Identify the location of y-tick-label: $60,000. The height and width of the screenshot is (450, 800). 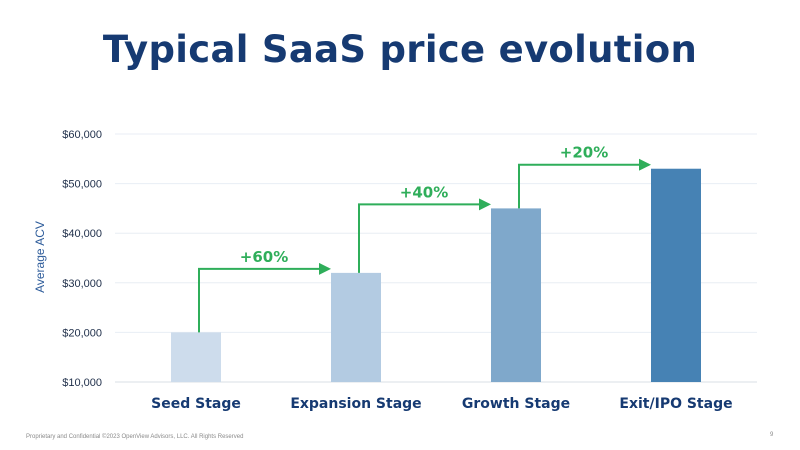
(82, 135).